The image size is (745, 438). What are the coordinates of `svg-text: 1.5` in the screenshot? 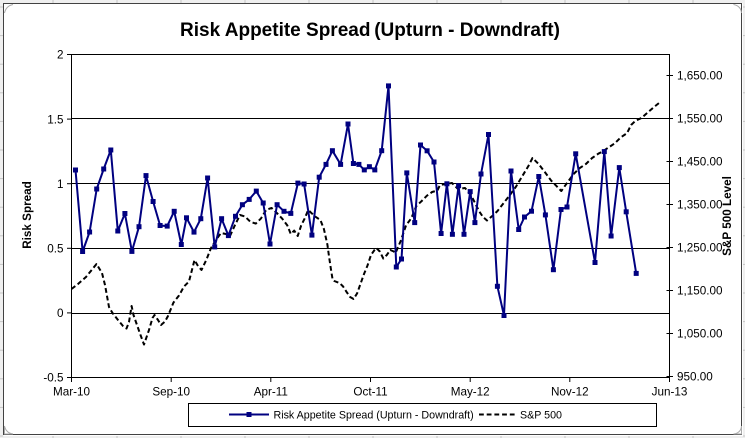 It's located at (55, 119).